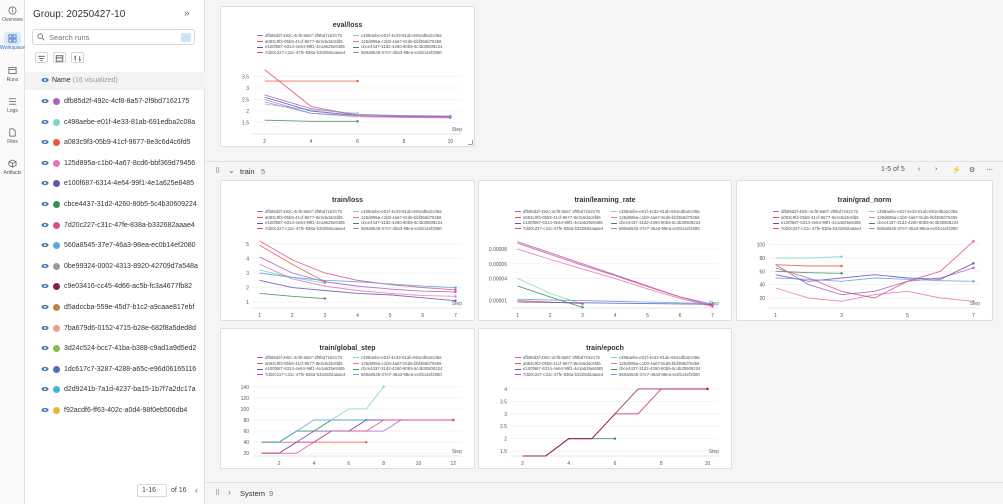 This screenshot has height=504, width=1003. What do you see at coordinates (115, 329) in the screenshot?
I see `run-row: 7ba679d6-0152-4715-b28e-682f8a5ded8d` at bounding box center [115, 329].